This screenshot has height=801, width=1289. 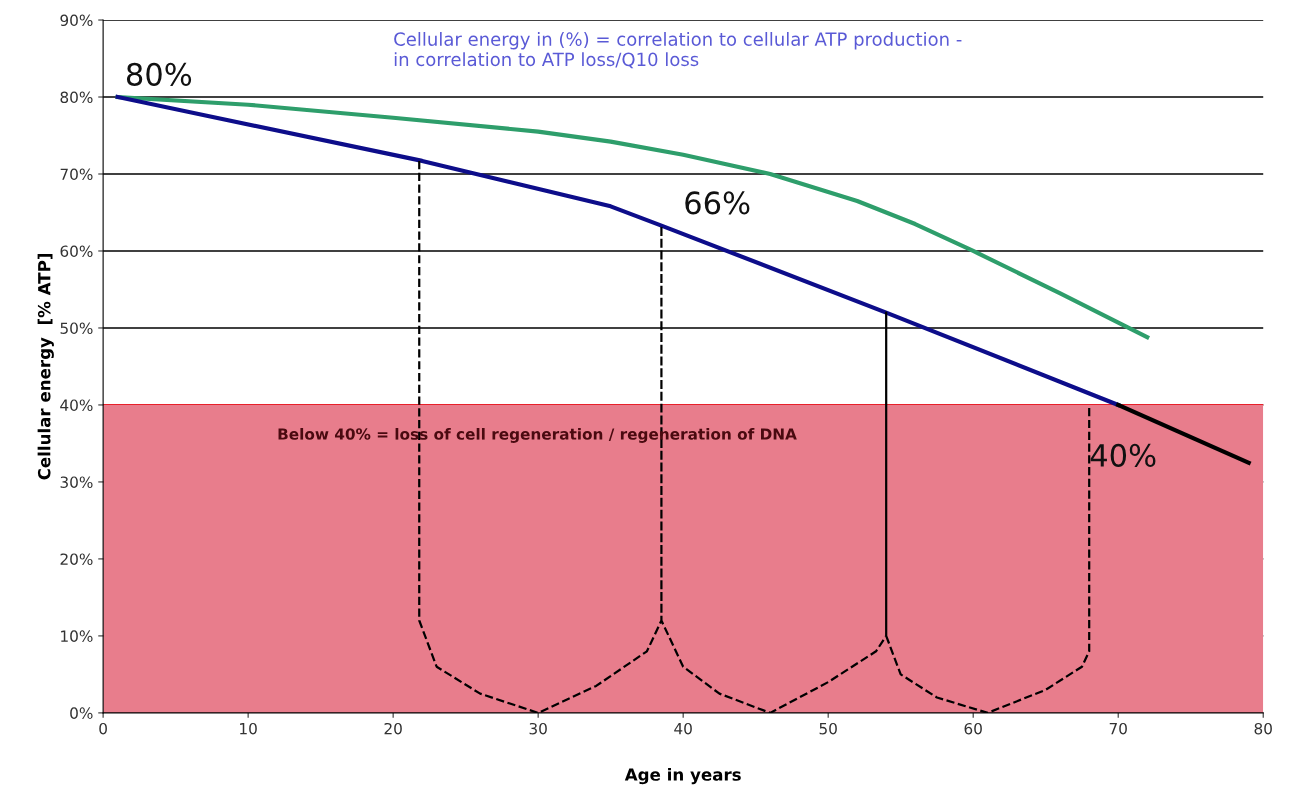 What do you see at coordinates (76, 20) in the screenshot?
I see `y-tick-label: 90%` at bounding box center [76, 20].